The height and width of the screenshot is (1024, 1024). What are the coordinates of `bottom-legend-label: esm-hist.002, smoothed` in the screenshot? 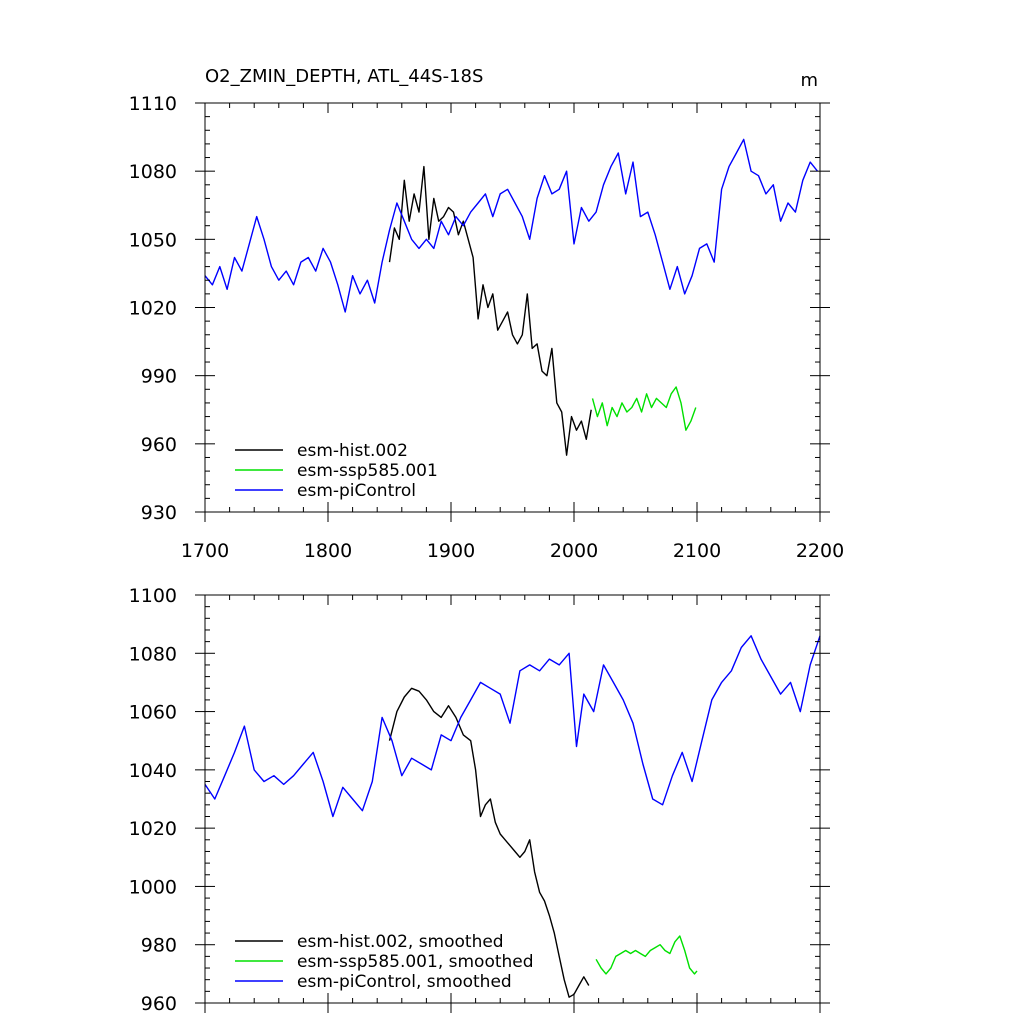 It's located at (400, 942).